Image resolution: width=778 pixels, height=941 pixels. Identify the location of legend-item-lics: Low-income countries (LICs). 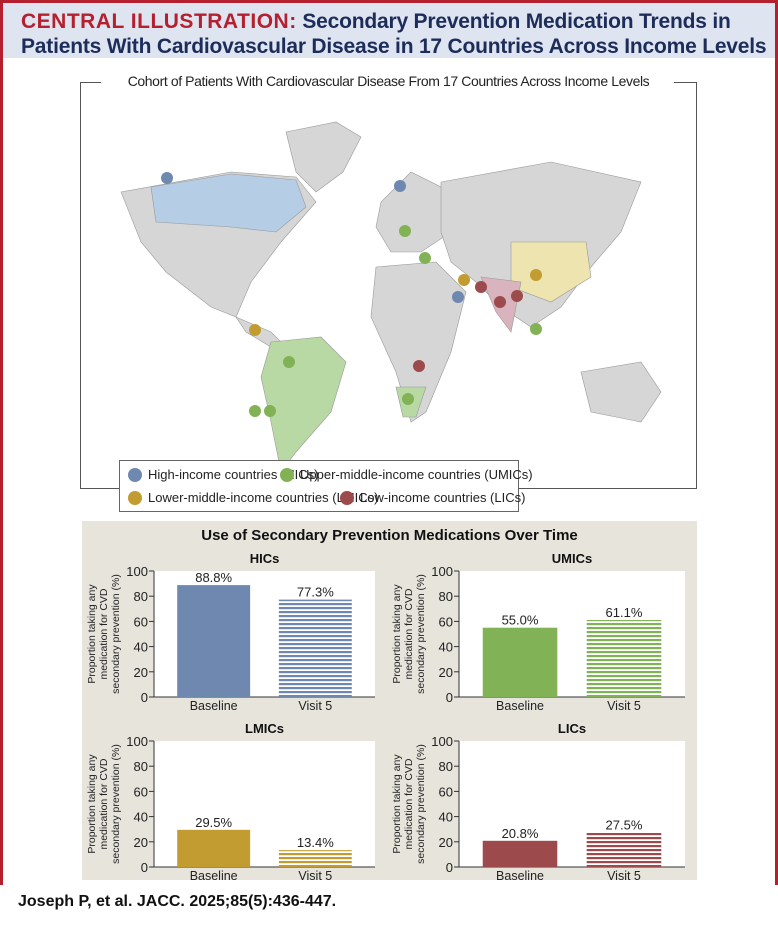
(432, 497).